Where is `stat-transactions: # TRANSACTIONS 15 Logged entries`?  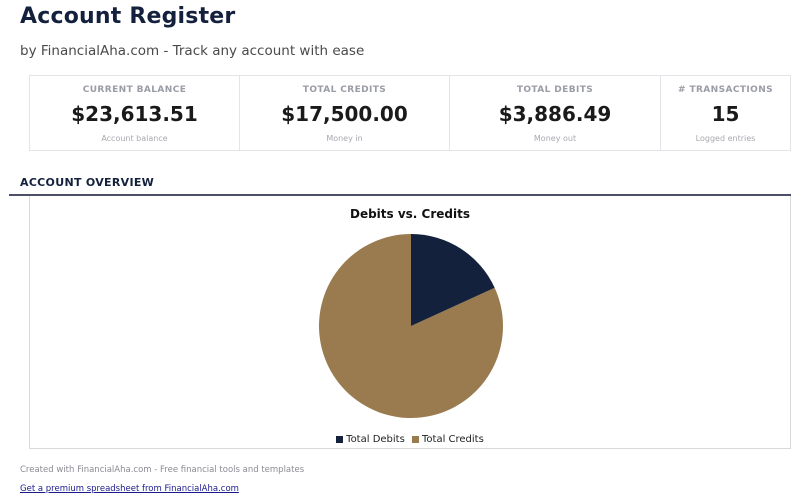 stat-transactions: # TRANSACTIONS 15 Logged entries is located at coordinates (725, 113).